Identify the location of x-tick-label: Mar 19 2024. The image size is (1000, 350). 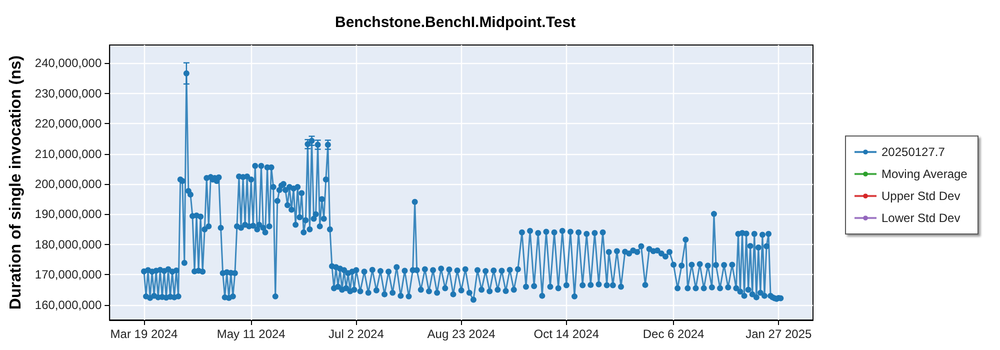
(144, 334).